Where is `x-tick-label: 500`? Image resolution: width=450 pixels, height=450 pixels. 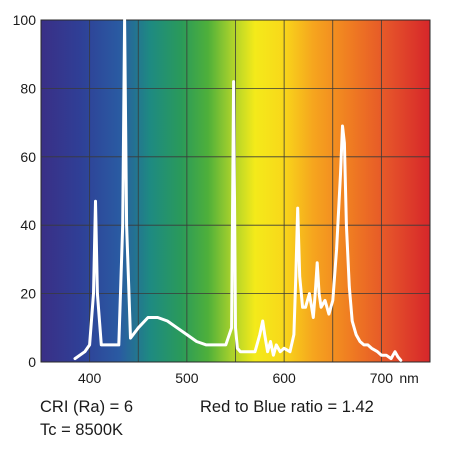 x-tick-label: 500 is located at coordinates (187, 378).